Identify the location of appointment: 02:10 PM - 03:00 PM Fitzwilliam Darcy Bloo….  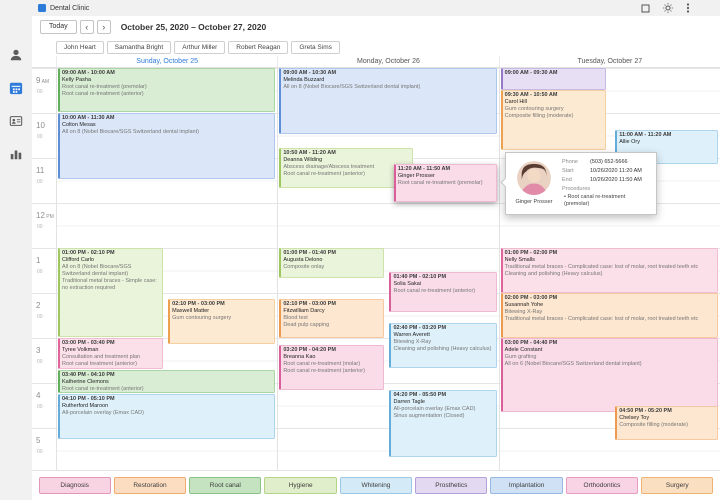
(332, 318).